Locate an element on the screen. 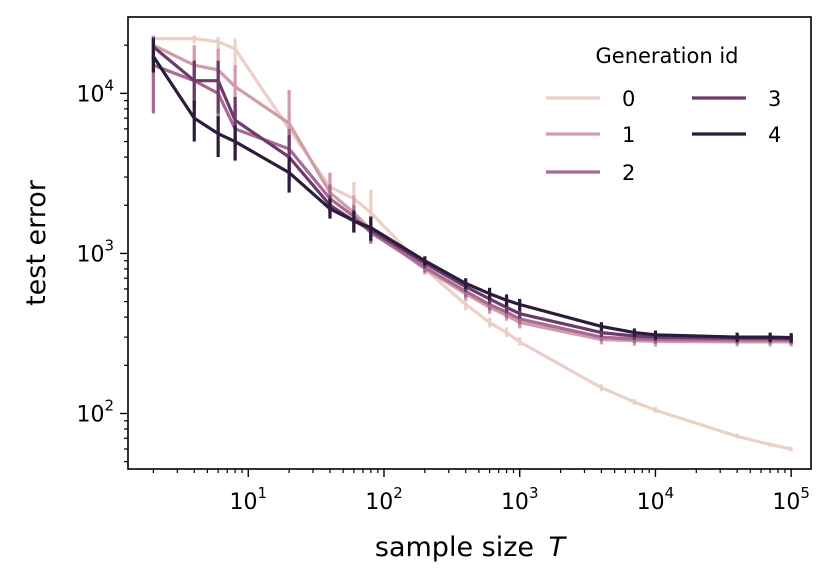 Image resolution: width=831 pixels, height=586 pixels. legend-entry-4: 4 is located at coordinates (736, 135).